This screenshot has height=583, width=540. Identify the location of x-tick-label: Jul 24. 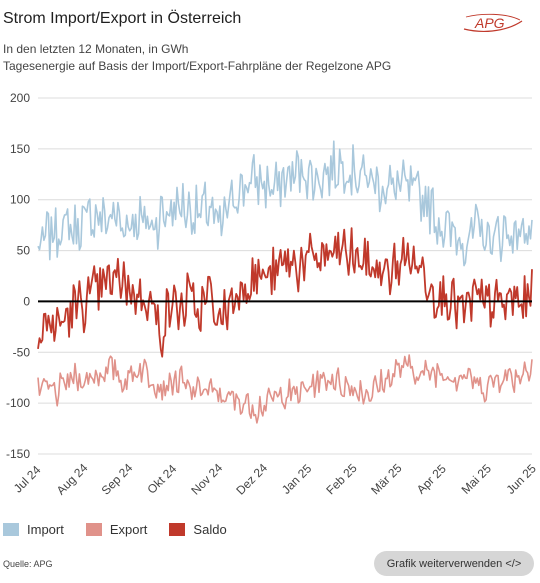
(27, 479).